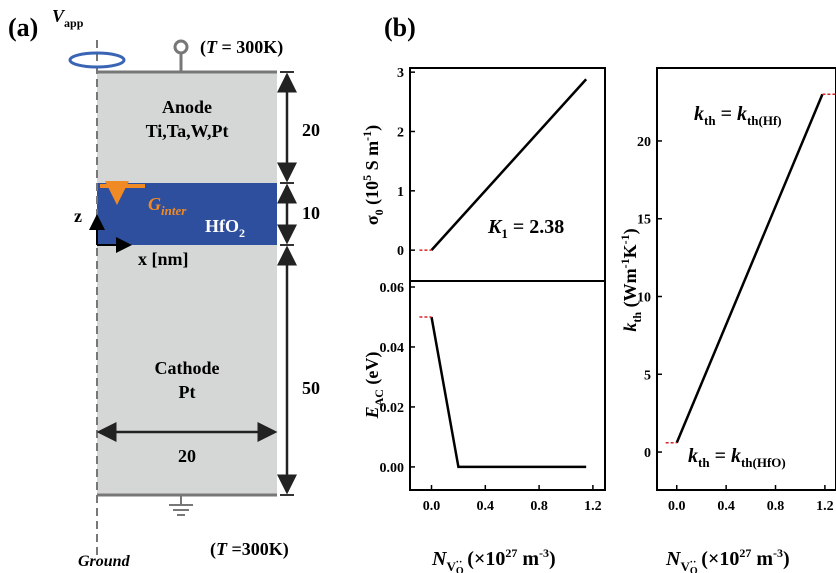 This screenshot has width=836, height=573. I want to click on t: G, so click(154, 204).